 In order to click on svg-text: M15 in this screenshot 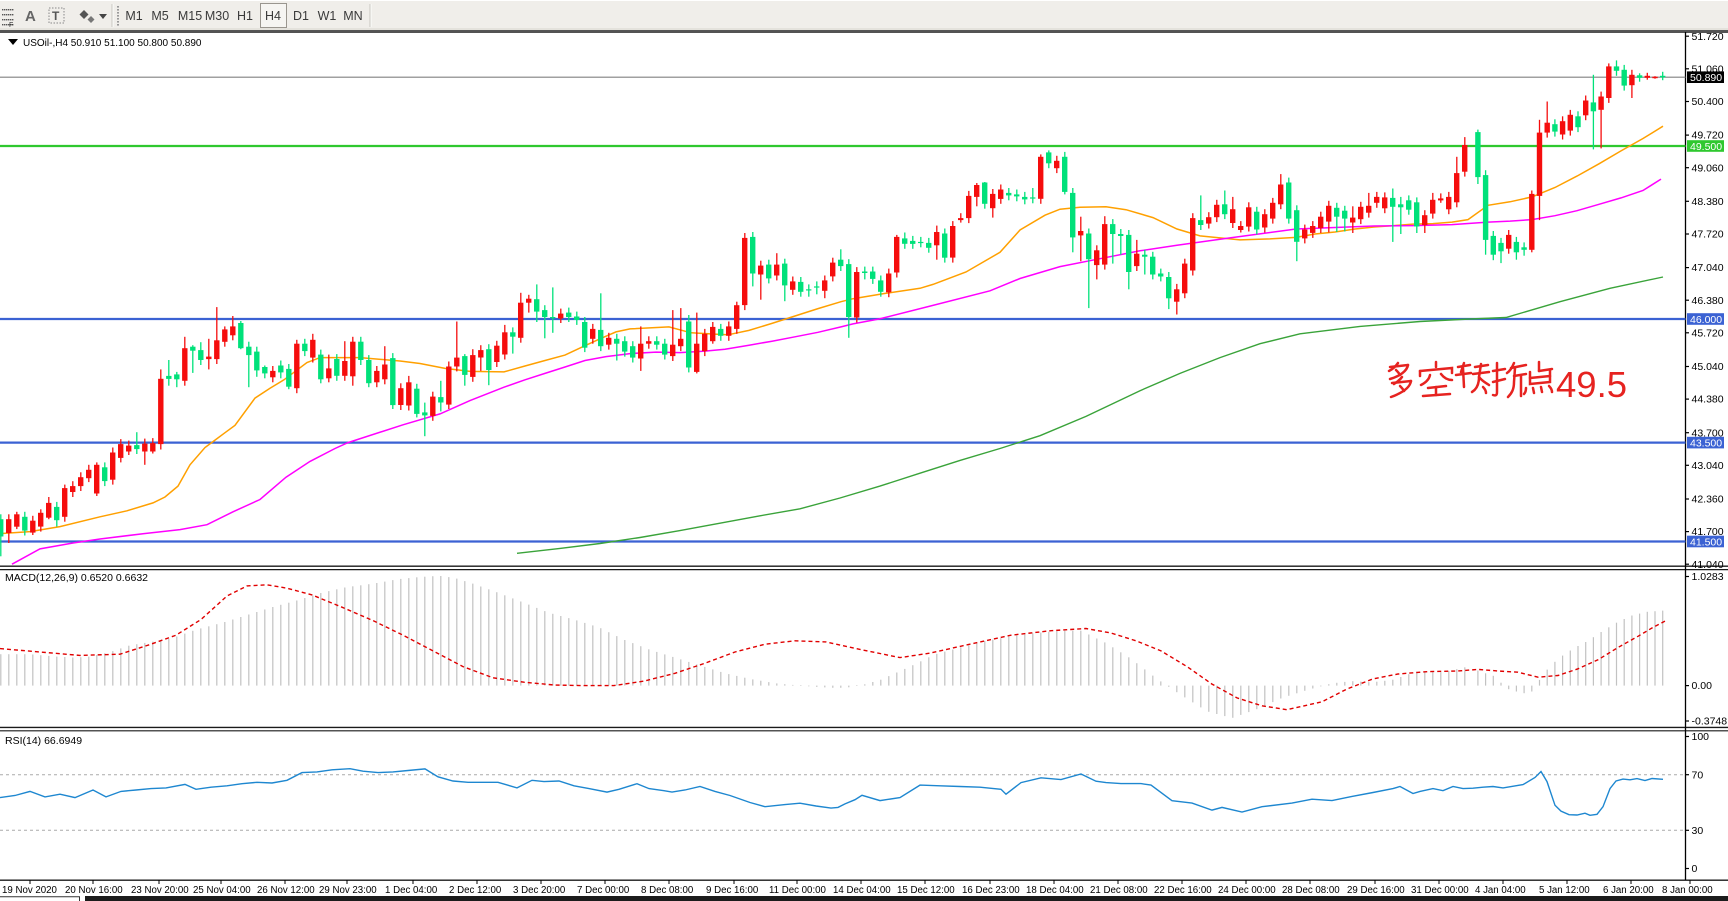, I will do `click(190, 16)`.